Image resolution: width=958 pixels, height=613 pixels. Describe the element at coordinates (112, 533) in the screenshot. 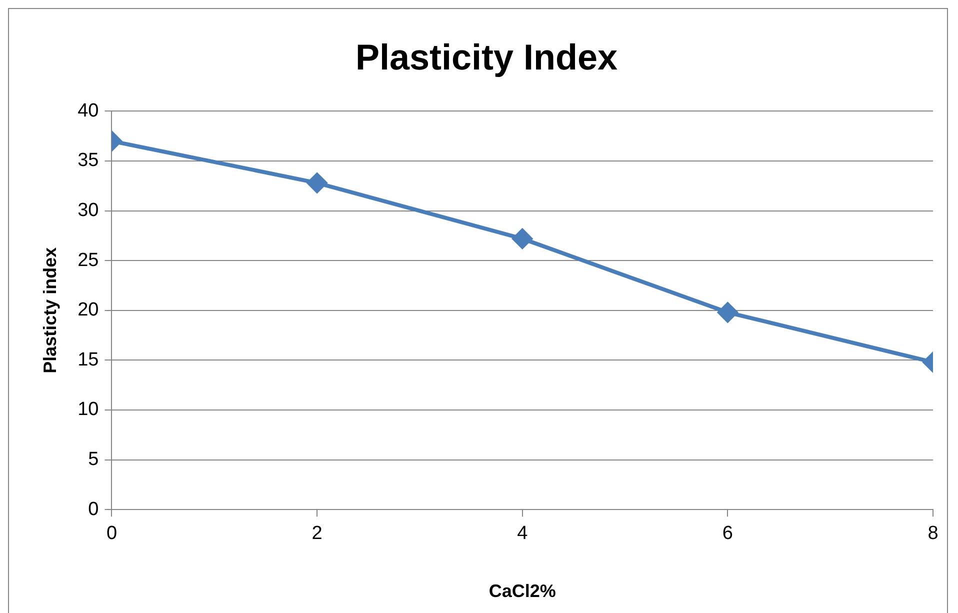

I see `x-tick-label: 0` at that location.